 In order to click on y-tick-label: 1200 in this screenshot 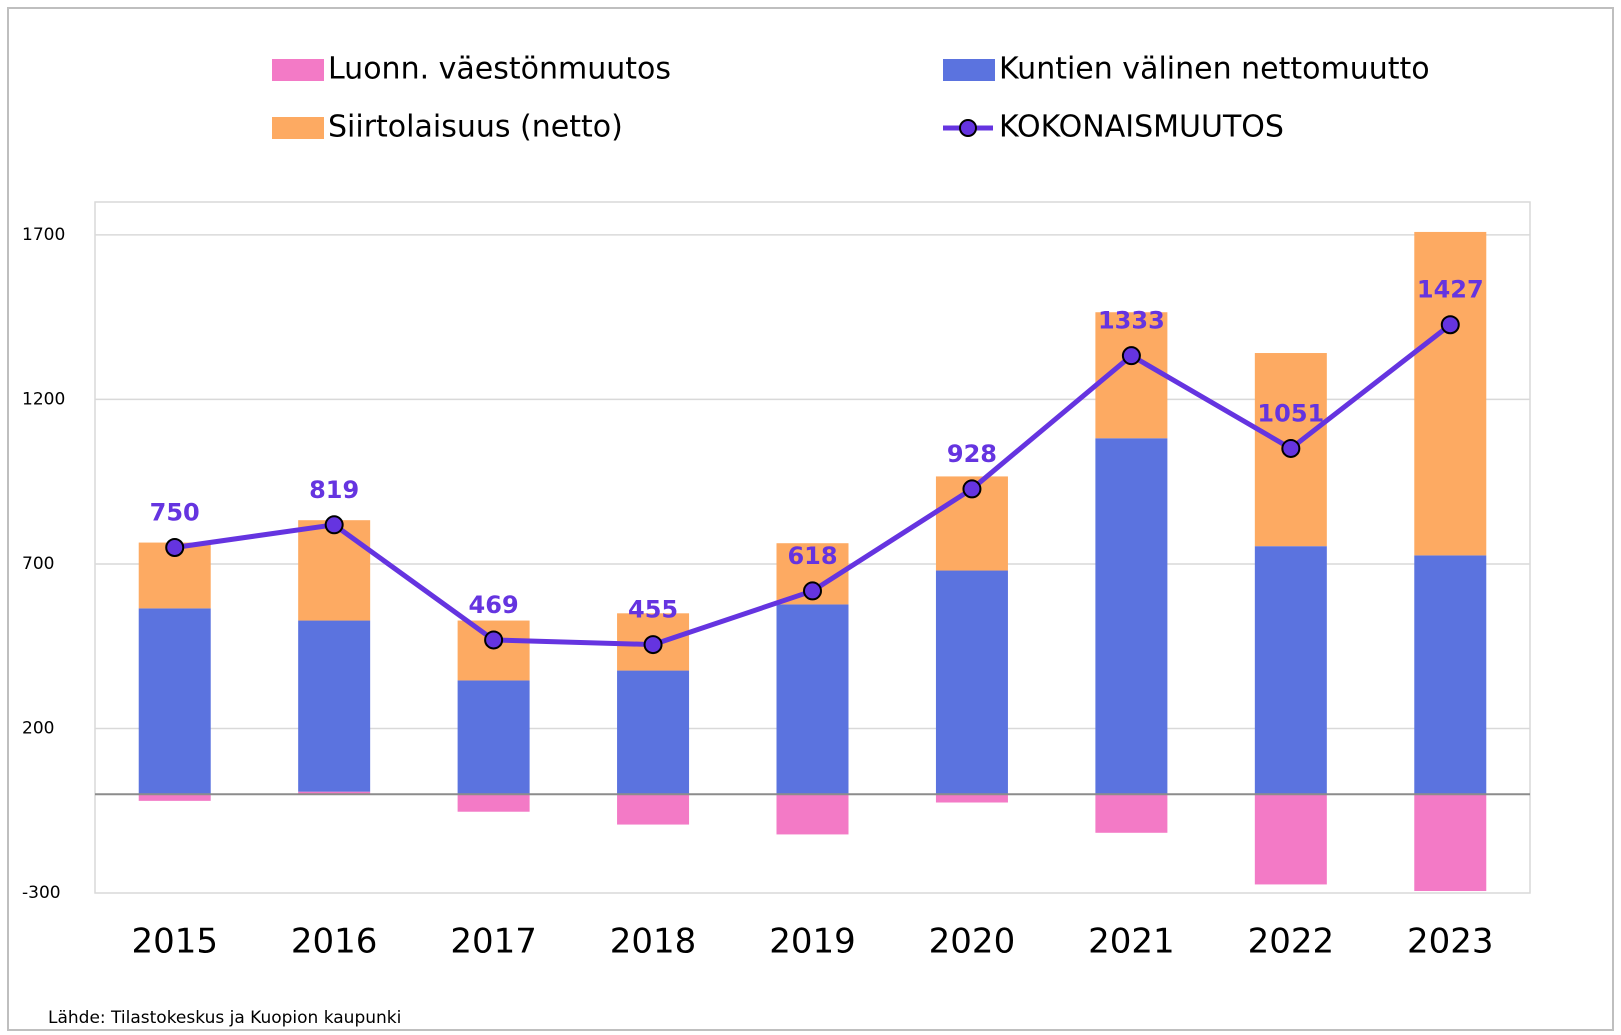, I will do `click(43, 399)`.